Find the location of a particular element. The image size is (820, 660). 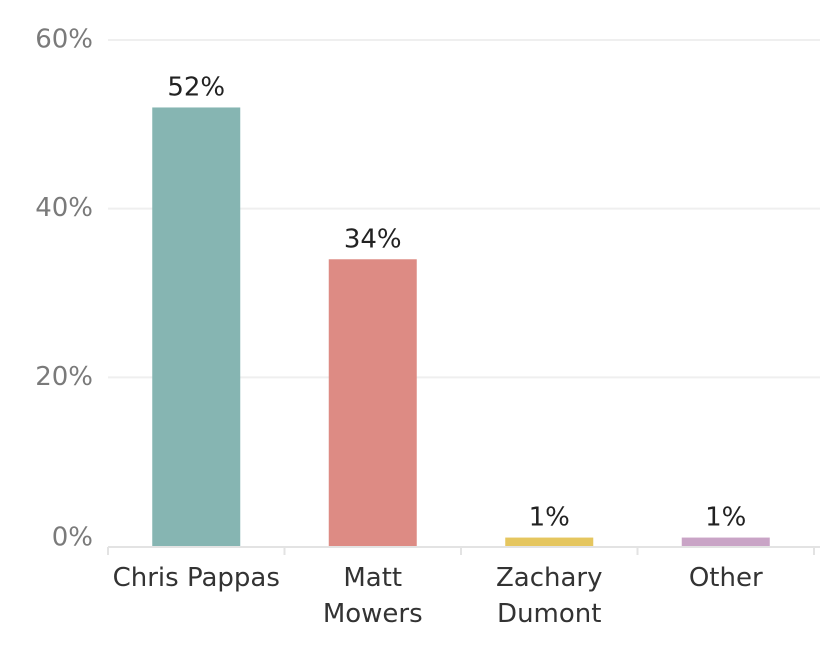

x-category-label: Zachary Dumont is located at coordinates (549, 596).